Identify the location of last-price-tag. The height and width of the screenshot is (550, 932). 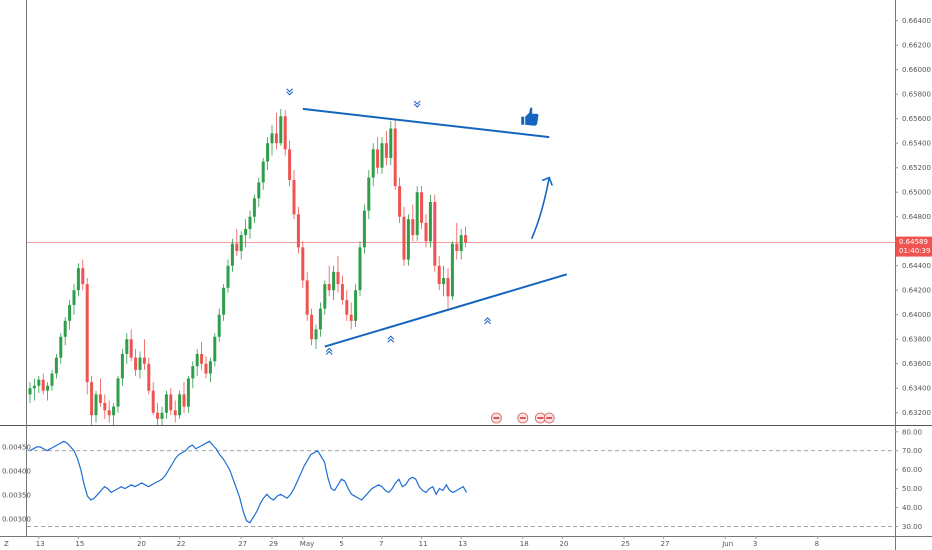
(914, 246).